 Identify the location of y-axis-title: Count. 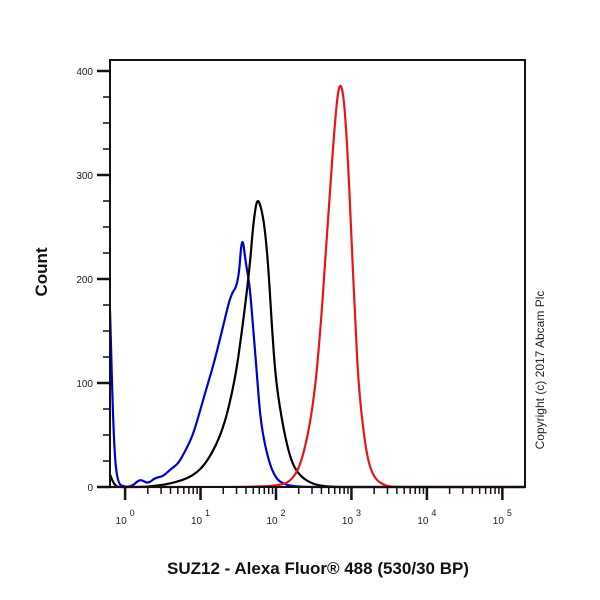
(41, 271).